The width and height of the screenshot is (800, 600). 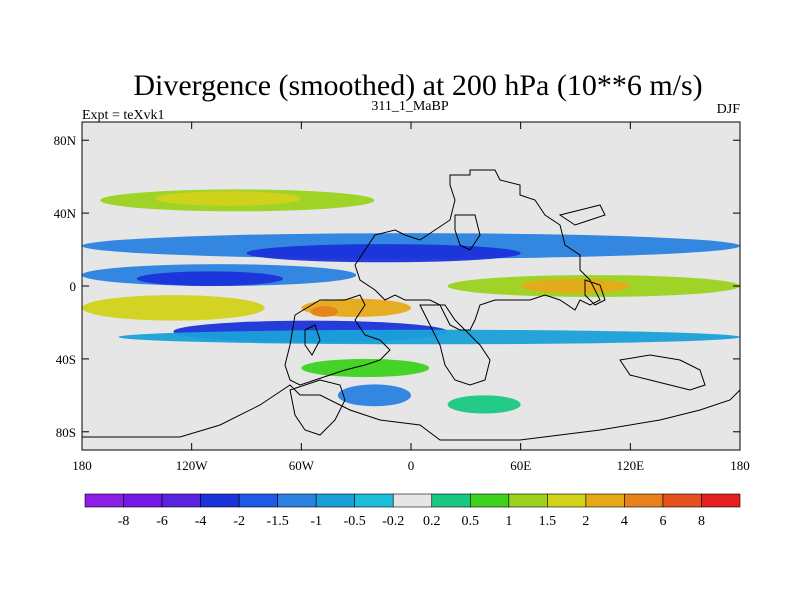 I want to click on y-tick-label-1: 40N, so click(x=65, y=213).